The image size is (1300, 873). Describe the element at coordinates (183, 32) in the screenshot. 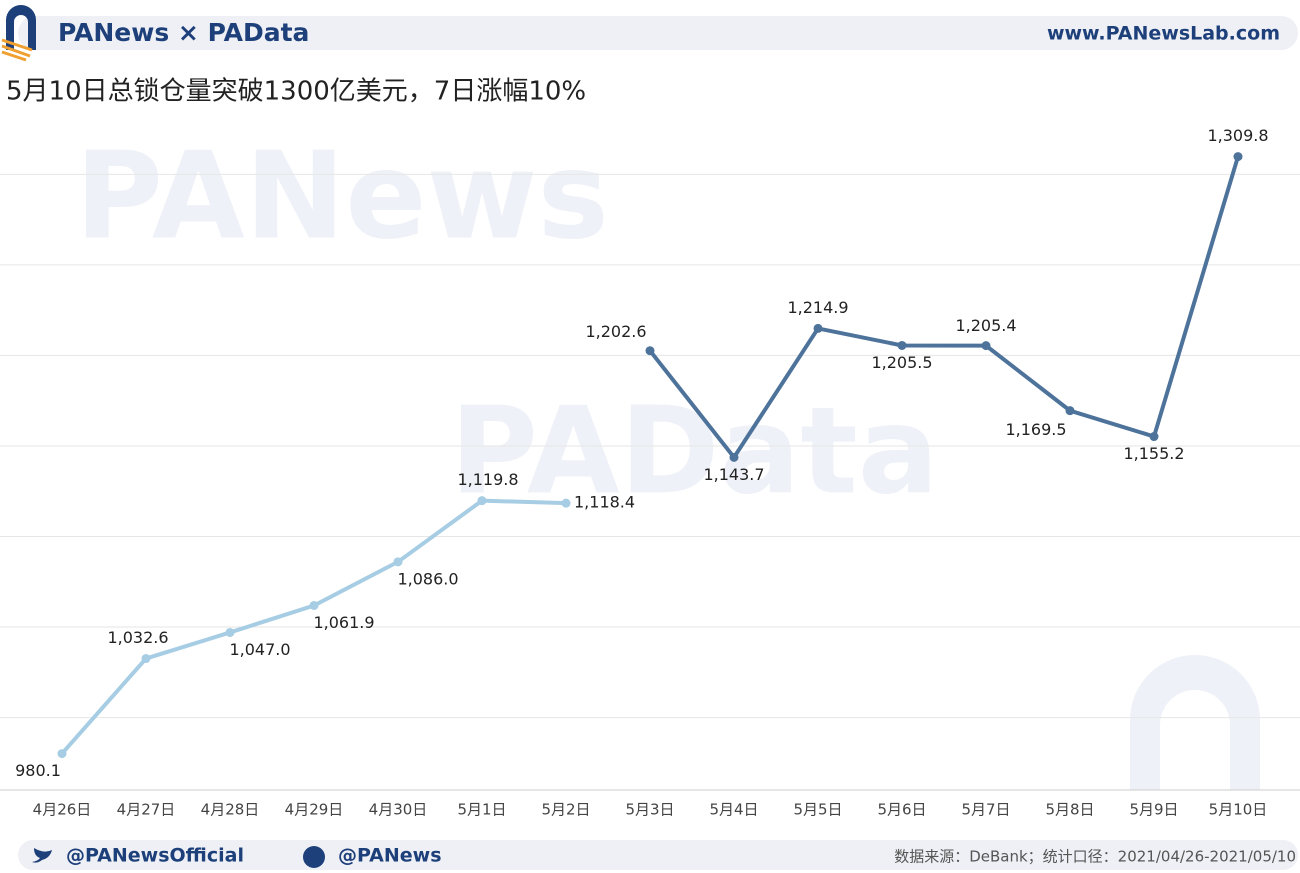

I see `brand: PANews × PAData` at that location.